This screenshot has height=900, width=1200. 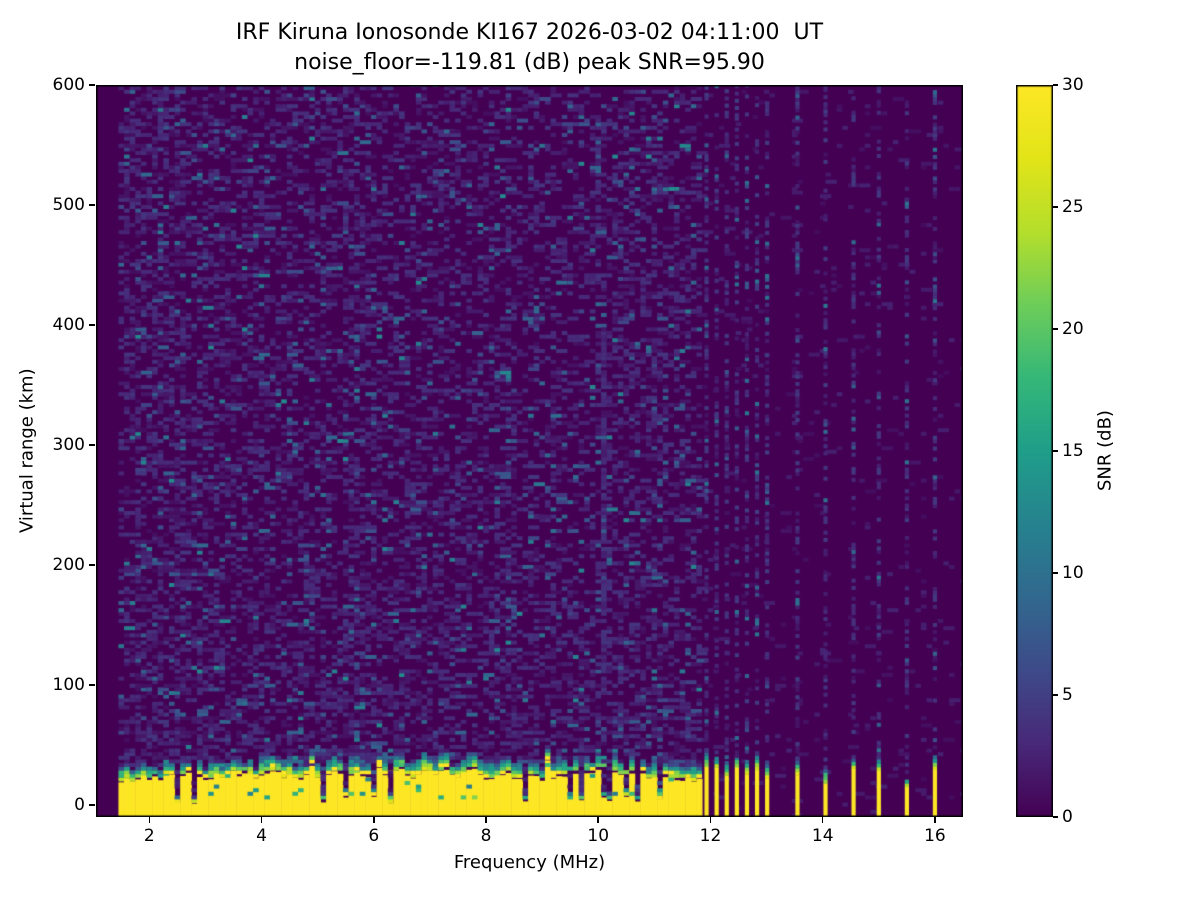 I want to click on y-tick-label: 300, so click(x=68, y=445).